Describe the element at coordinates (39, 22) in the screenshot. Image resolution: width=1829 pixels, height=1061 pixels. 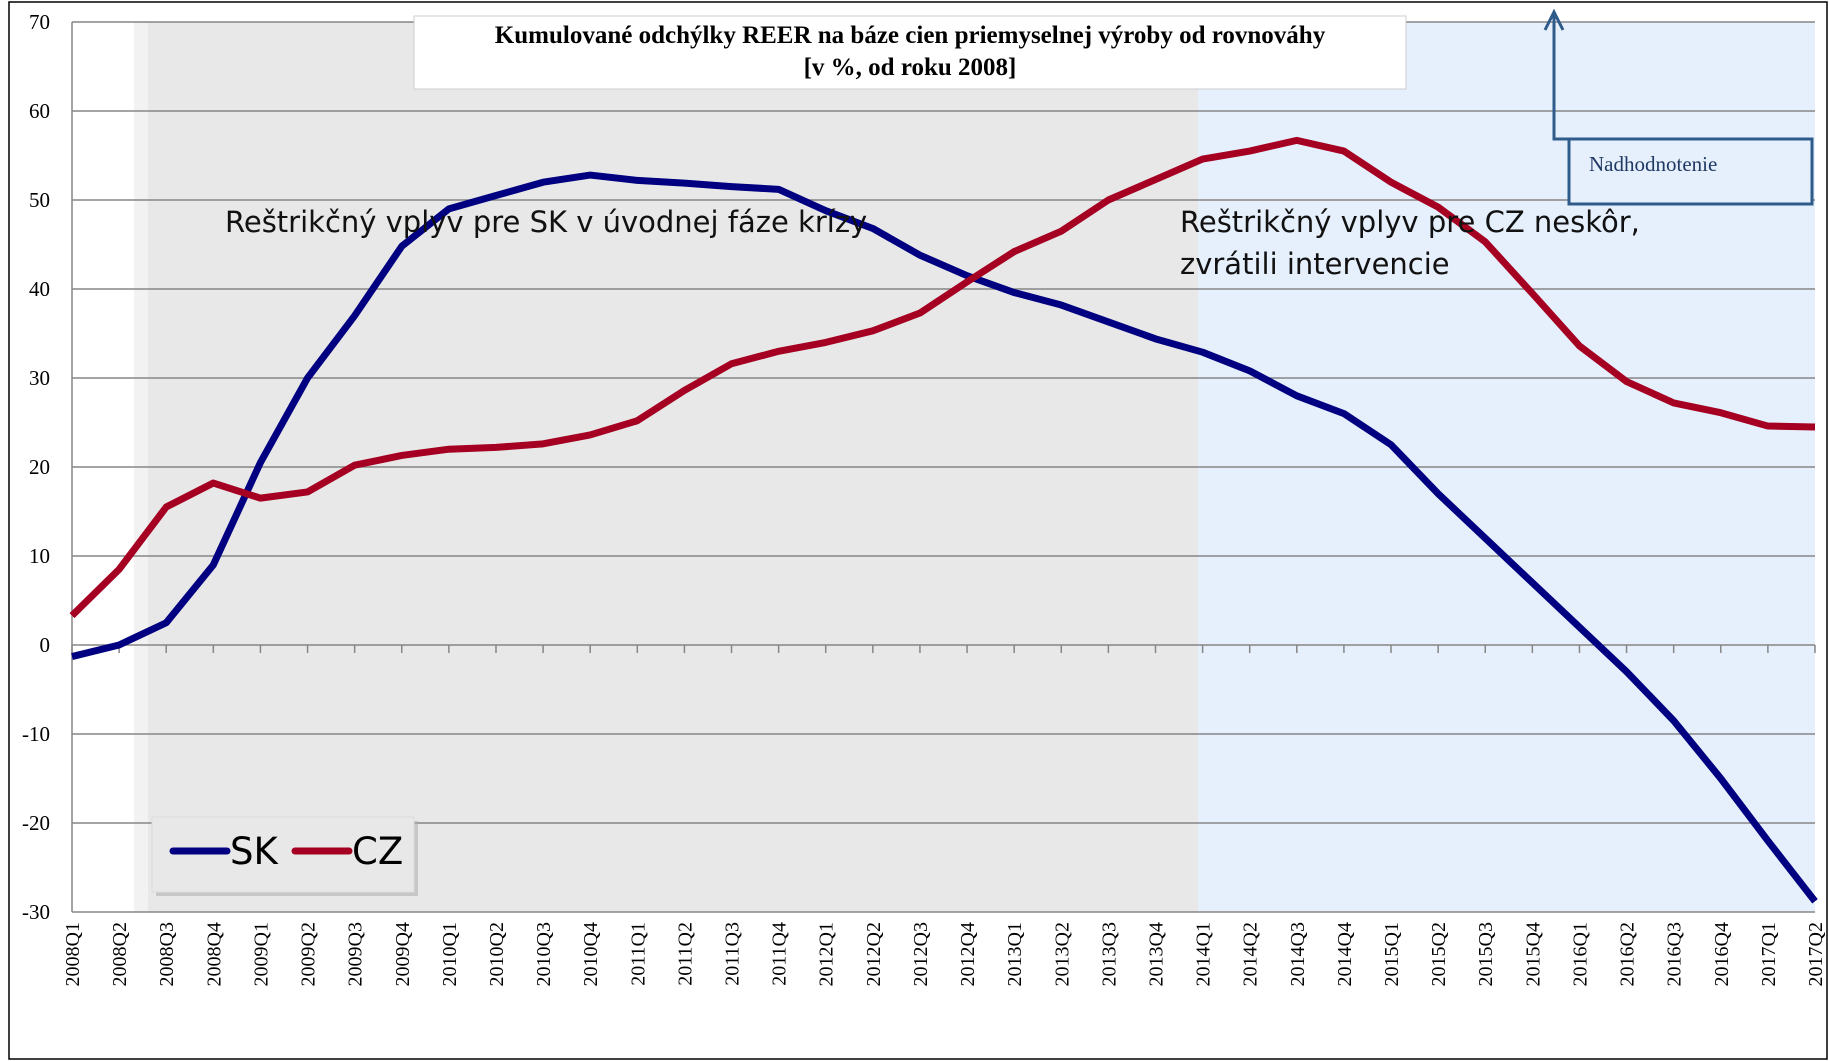
I see `y-tick-label: 70` at that location.